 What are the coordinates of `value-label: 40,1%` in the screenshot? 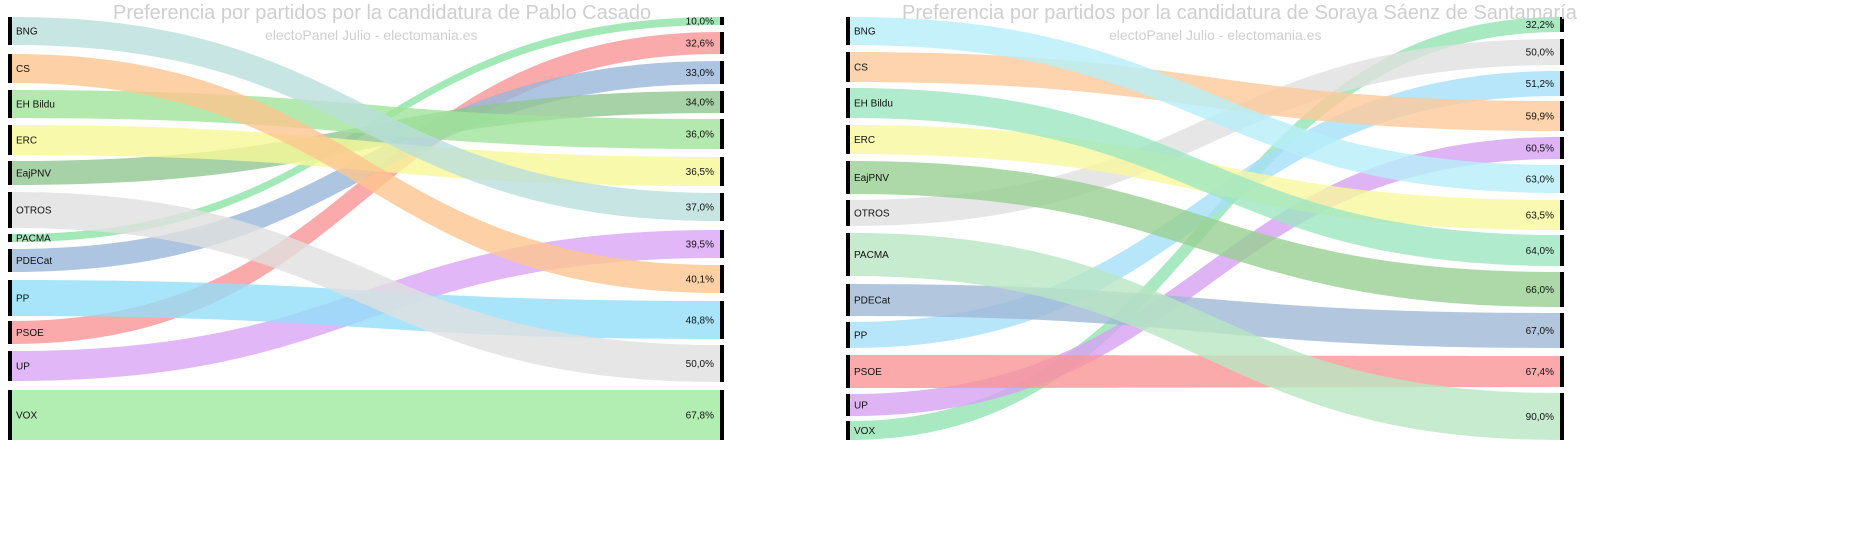 It's located at (700, 280).